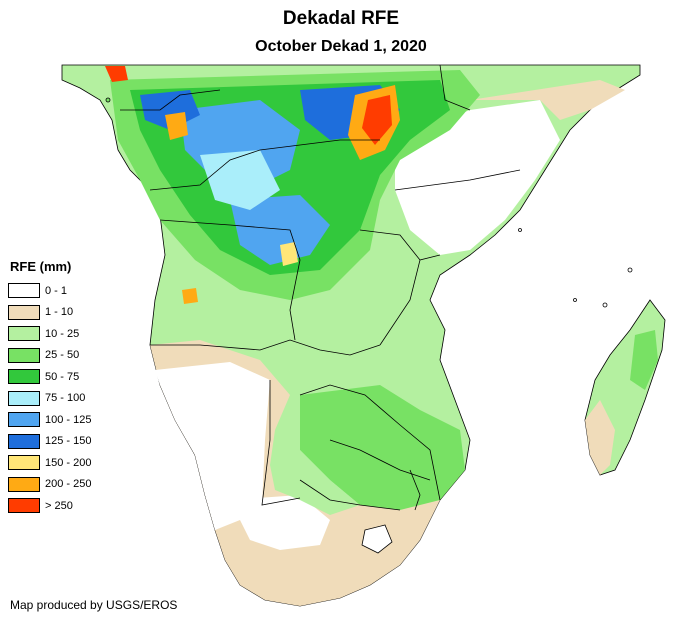 This screenshot has height=629, width=682. I want to click on legend-item: > 250, so click(68, 506).